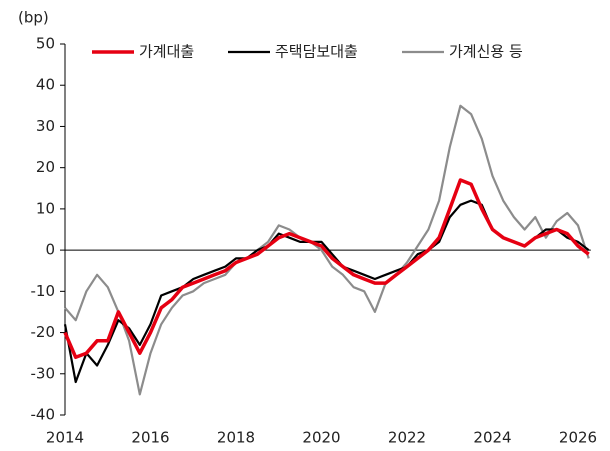  Describe the element at coordinates (43, 291) in the screenshot. I see `y-tick-label: -10` at that location.